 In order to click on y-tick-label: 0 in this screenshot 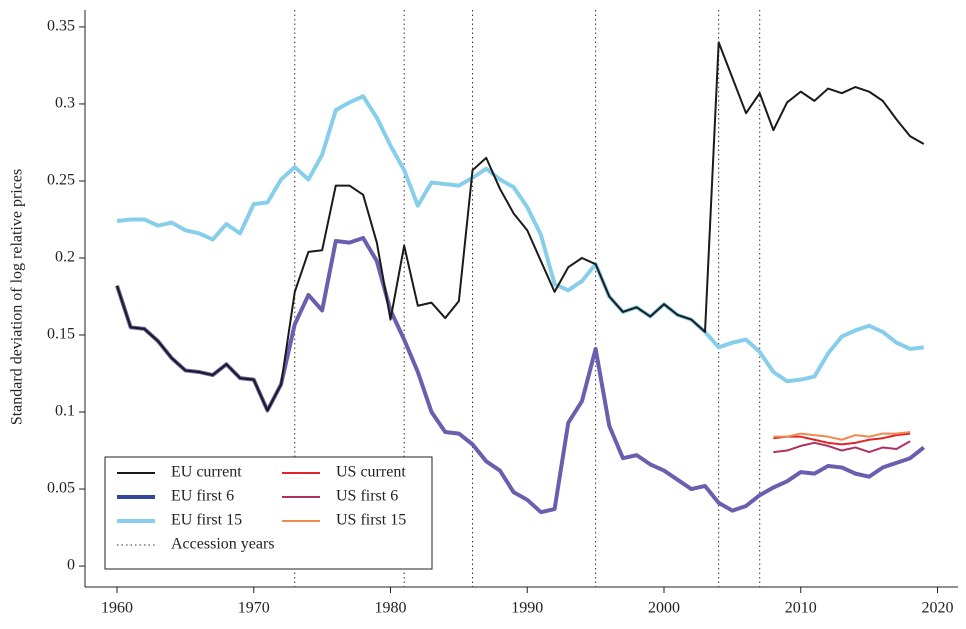, I will do `click(71, 565)`.